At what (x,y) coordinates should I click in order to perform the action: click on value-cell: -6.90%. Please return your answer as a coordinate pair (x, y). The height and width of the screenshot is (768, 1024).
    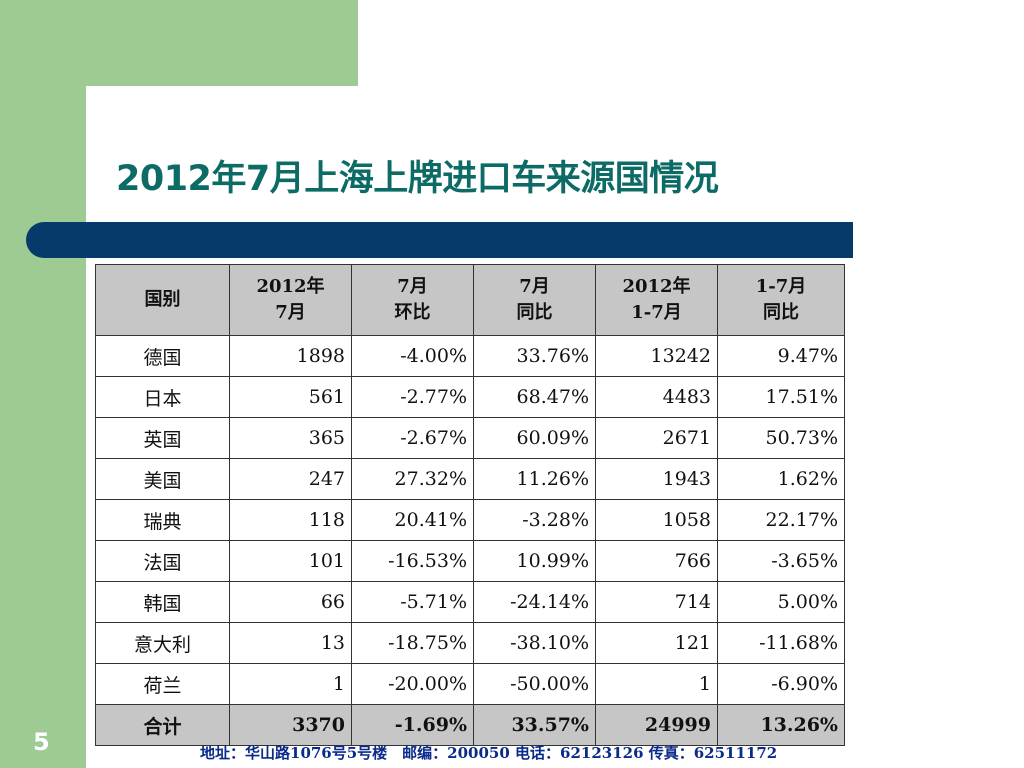
    Looking at the image, I should click on (781, 684).